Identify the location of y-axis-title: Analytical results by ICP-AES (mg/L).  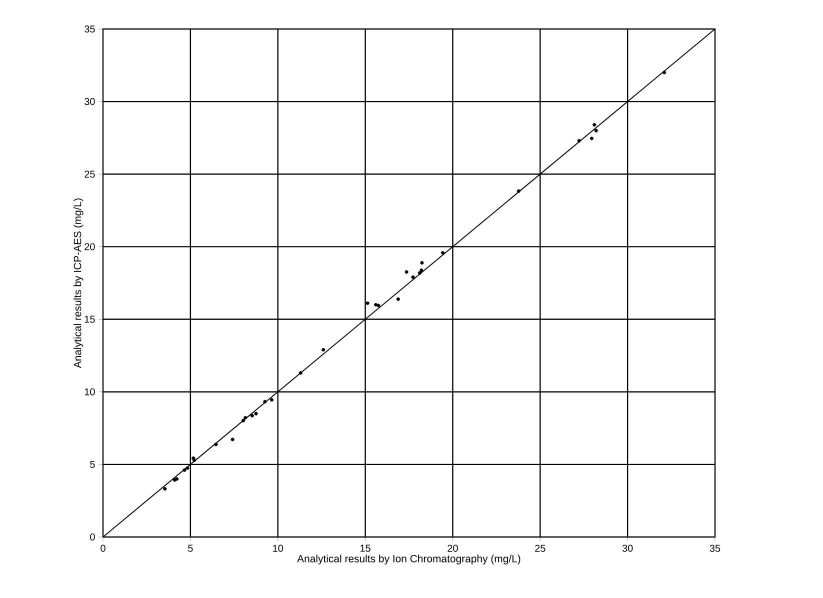
(79, 283).